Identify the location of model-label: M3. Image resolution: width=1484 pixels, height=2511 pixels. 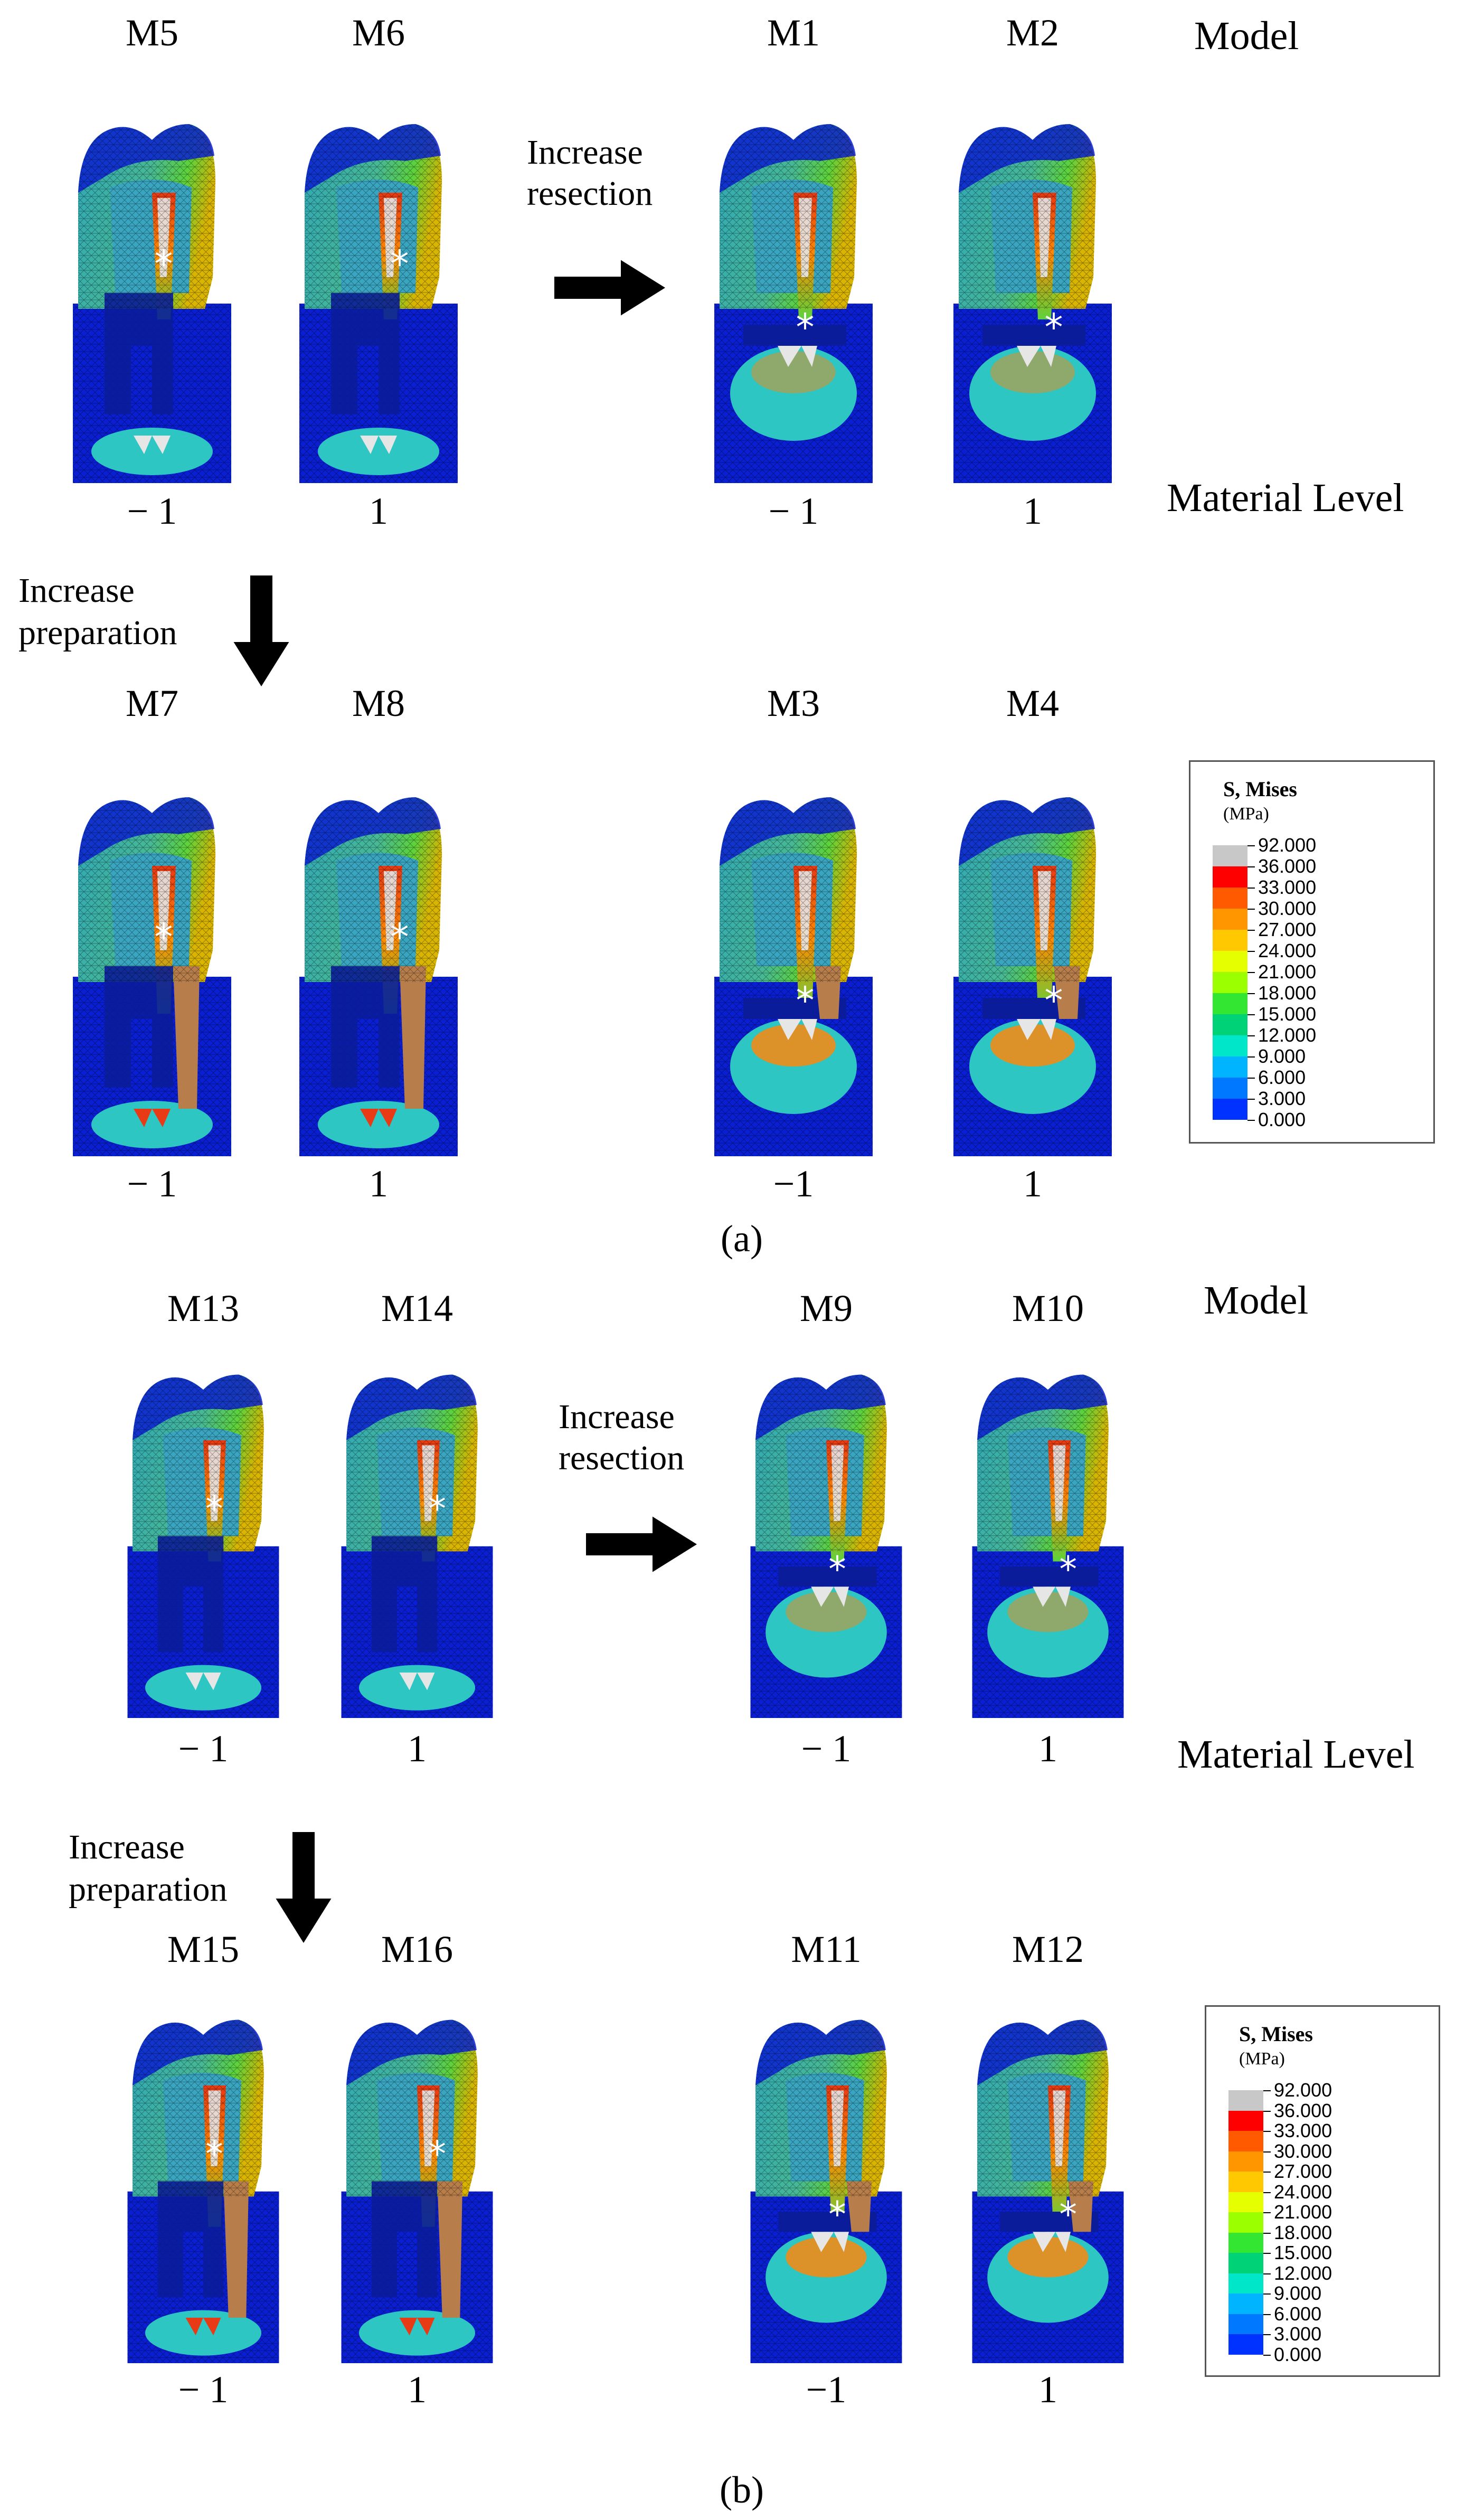
(793, 703).